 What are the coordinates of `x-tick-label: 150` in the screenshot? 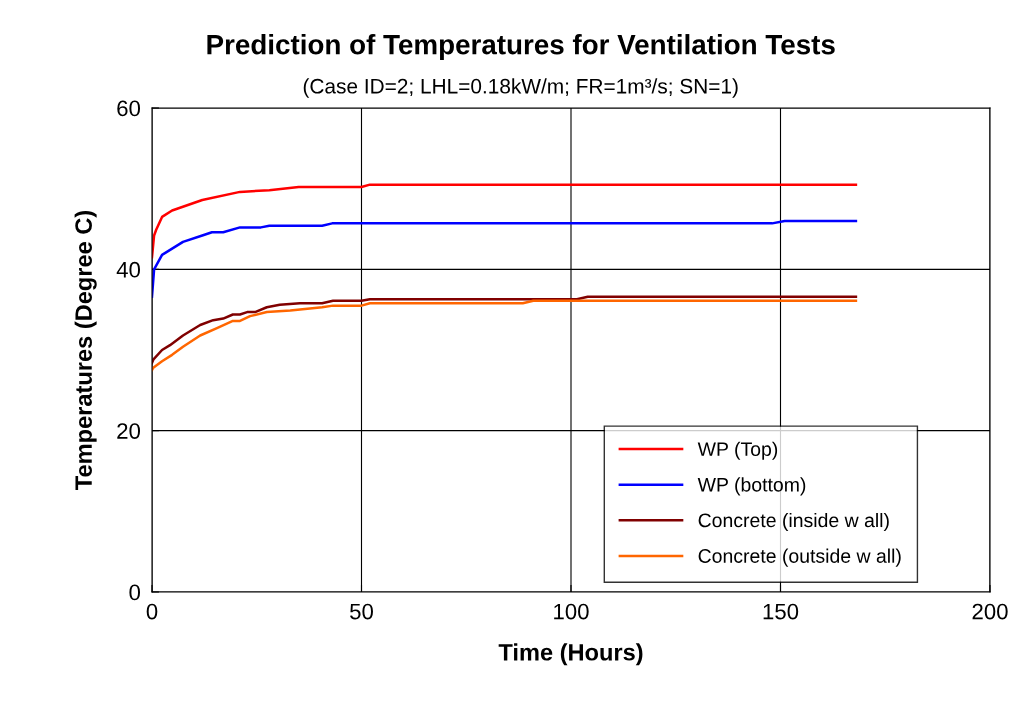 It's located at (781, 611).